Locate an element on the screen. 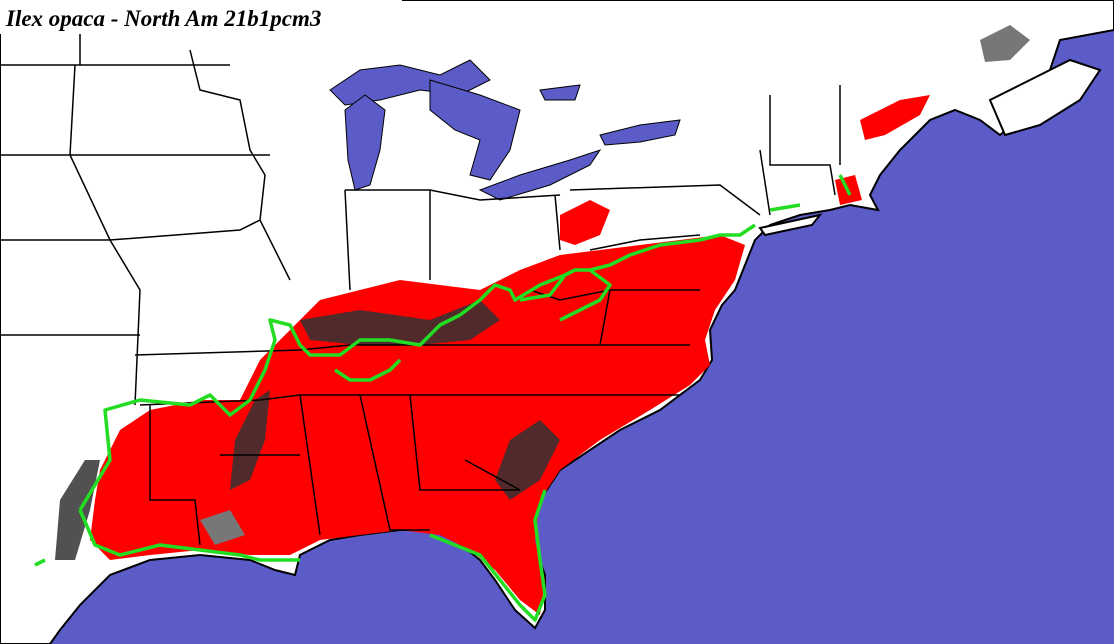  range-dark-tn is located at coordinates (400, 322).